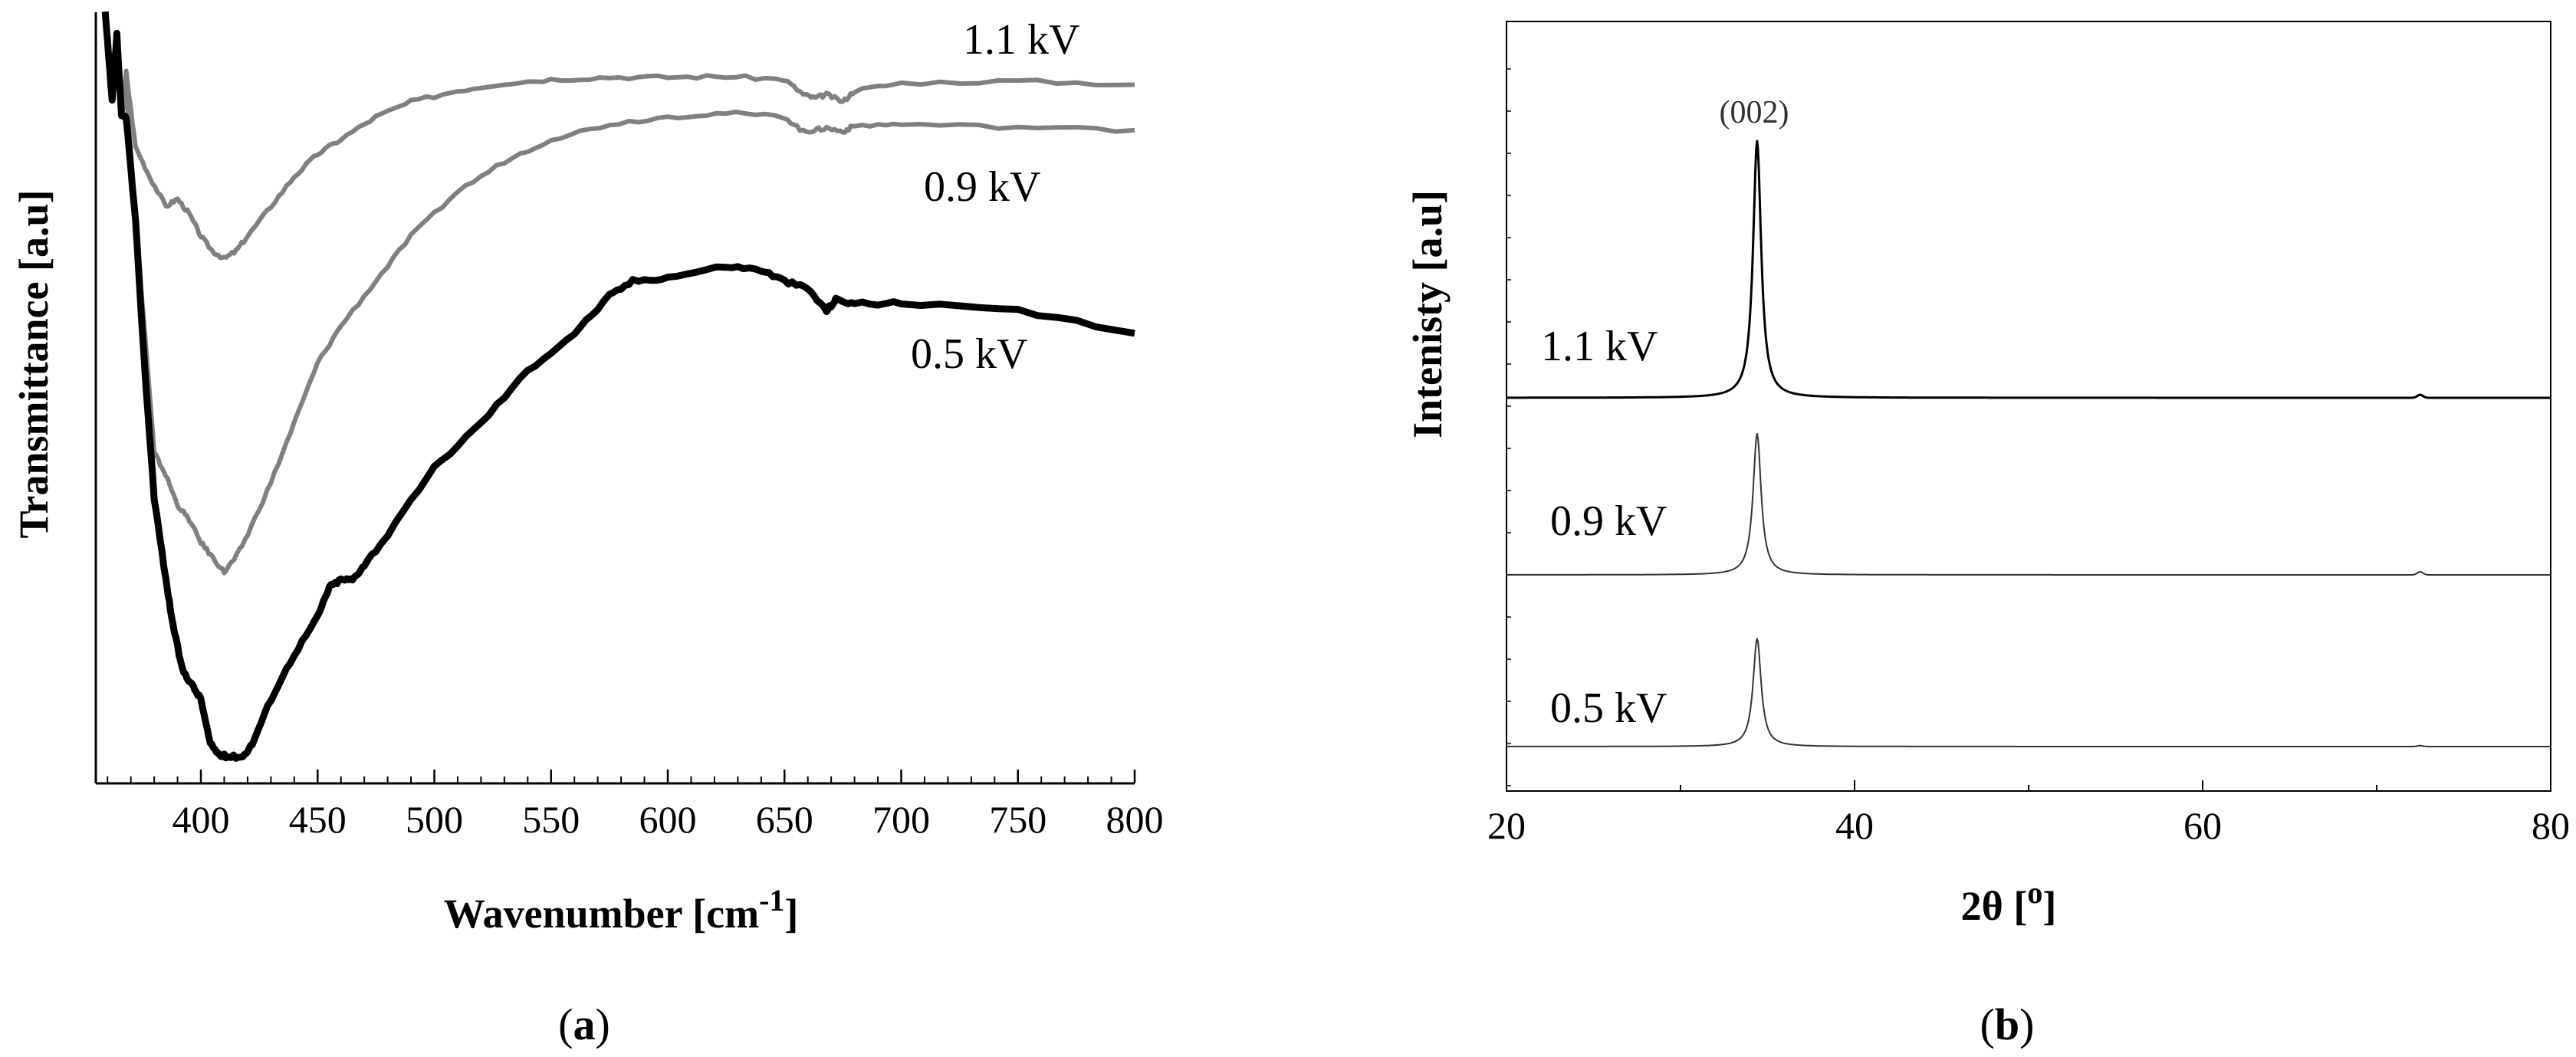  What do you see at coordinates (1608, 708) in the screenshot?
I see `series-label-b-0.5kV: 0.5 kV` at bounding box center [1608, 708].